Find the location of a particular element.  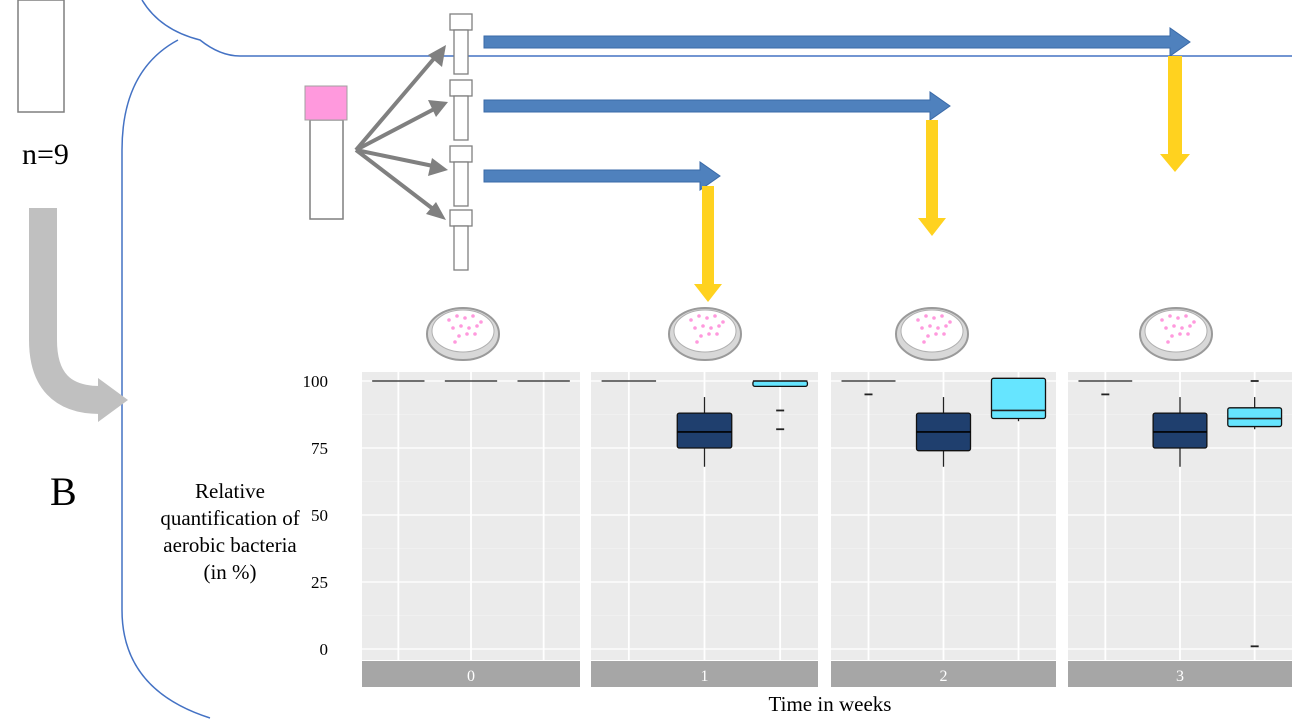

facet-label: 2 is located at coordinates (944, 676).